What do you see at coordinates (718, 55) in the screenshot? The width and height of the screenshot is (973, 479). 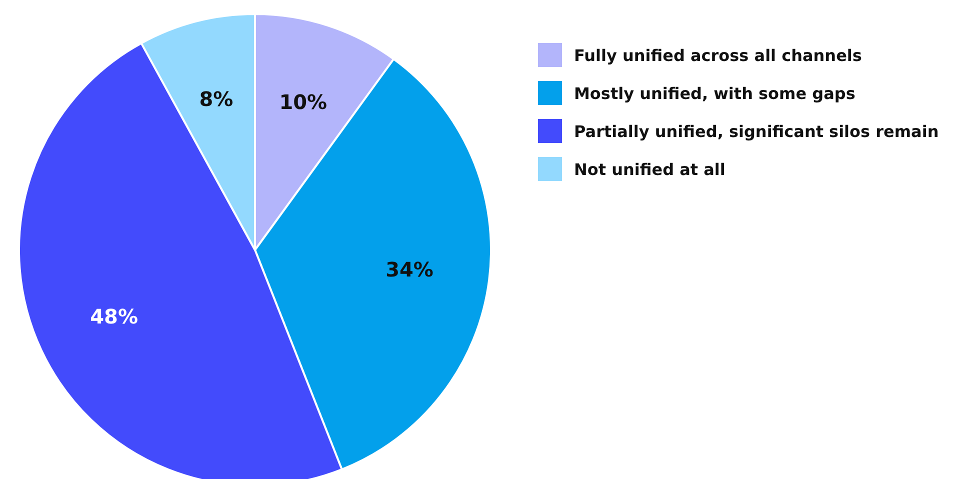 I see `legend-label: Fully unified across all channels` at bounding box center [718, 55].